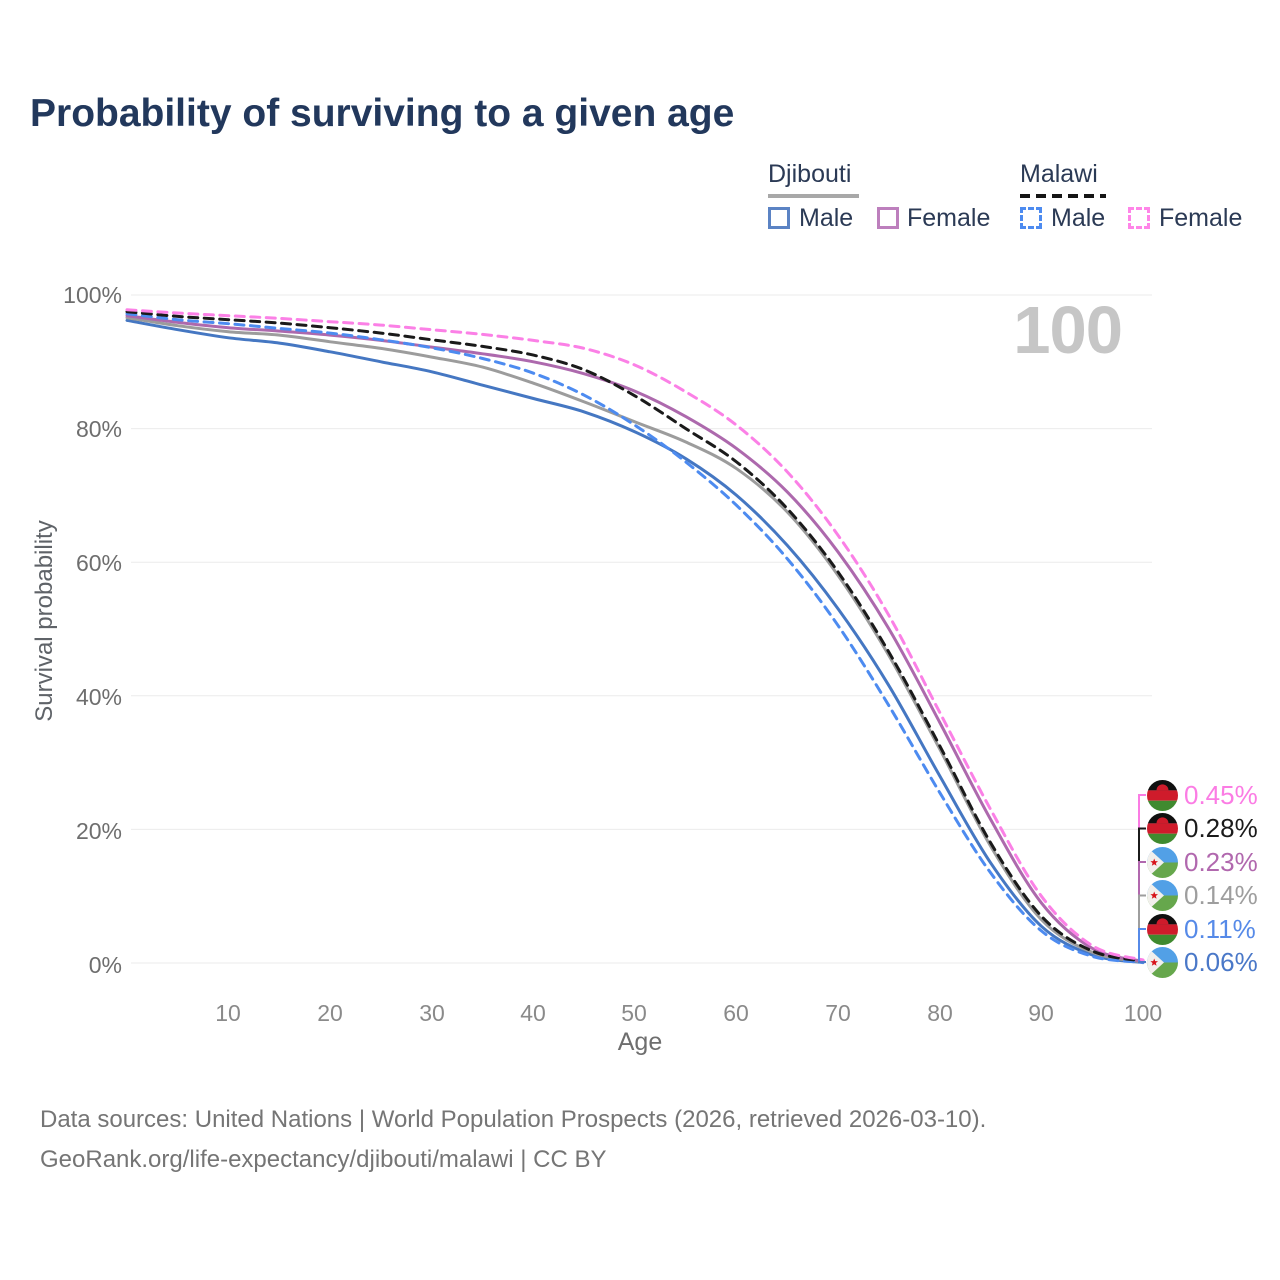 This screenshot has height=1280, width=1280. I want to click on x-tick-30: 30, so click(432, 1013).